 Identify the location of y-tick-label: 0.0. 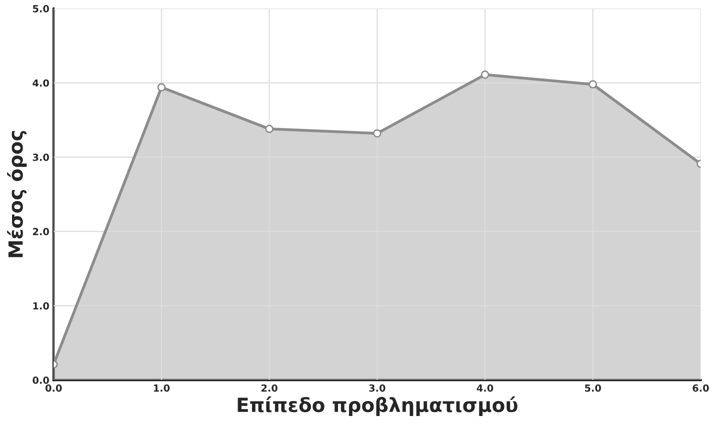
(40, 380).